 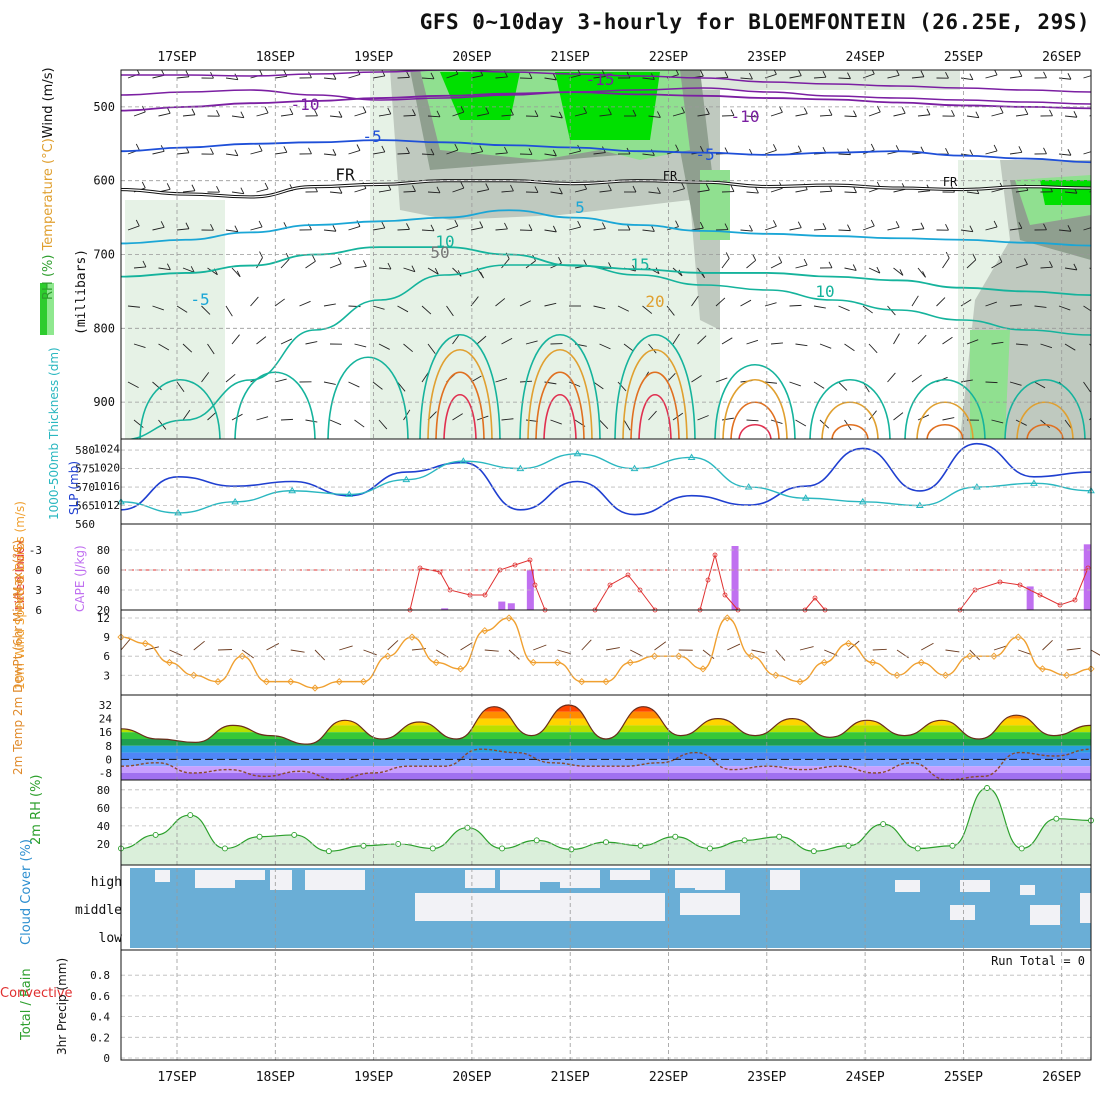 What do you see at coordinates (111, 938) in the screenshot?
I see `cloud-tick: low` at bounding box center [111, 938].